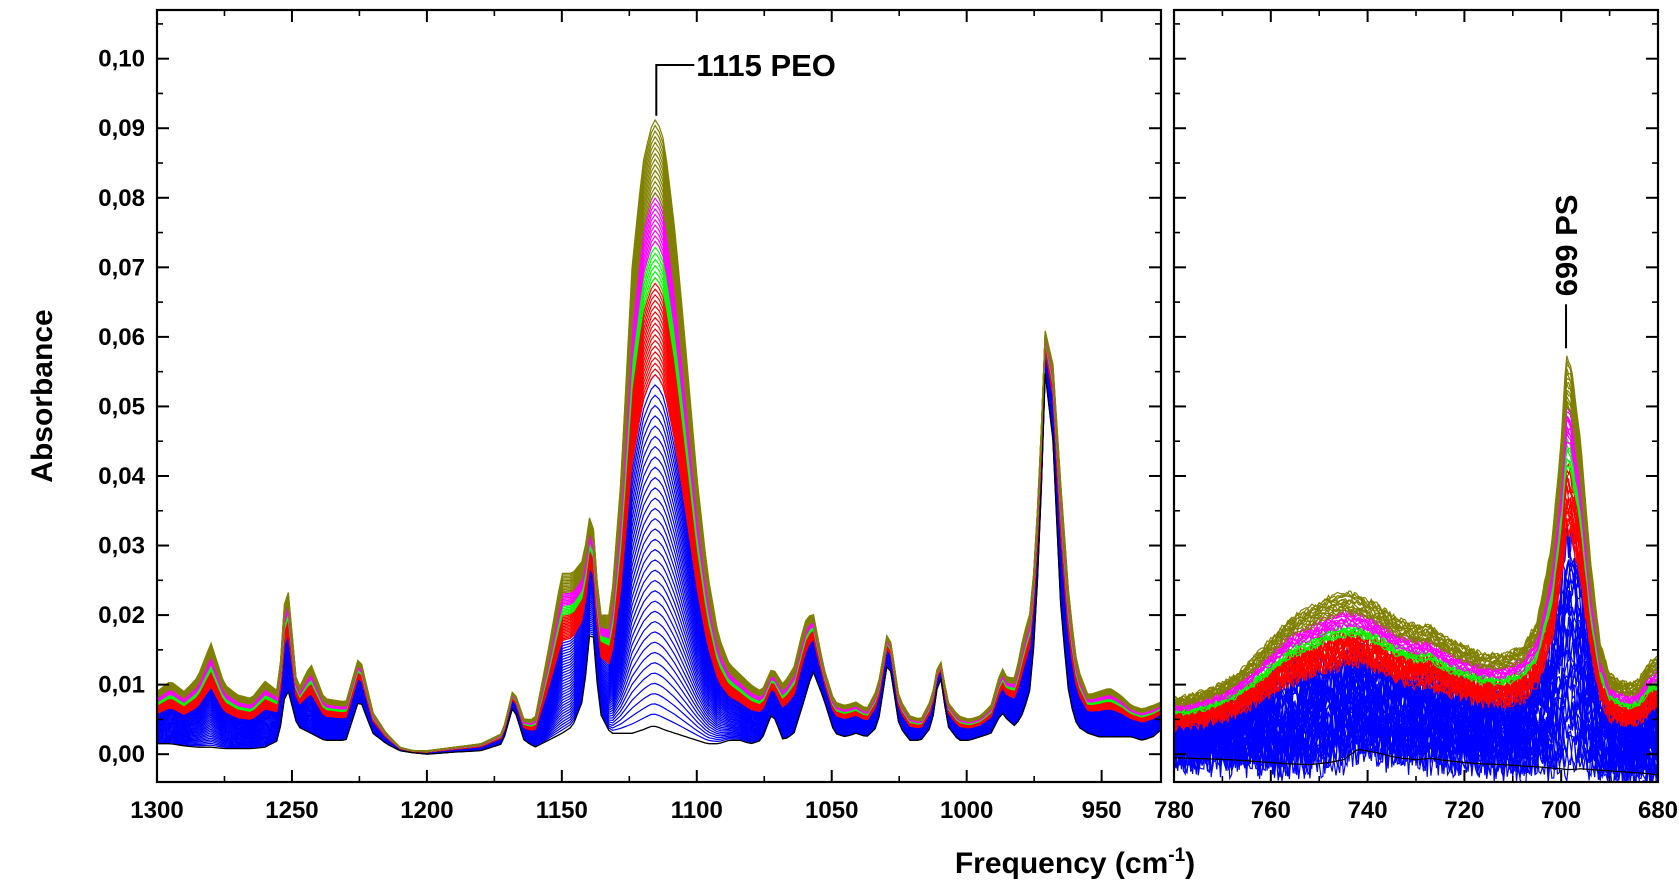 Image resolution: width=1679 pixels, height=891 pixels. I want to click on right-x-tick-label-700: 700, so click(1561, 810).